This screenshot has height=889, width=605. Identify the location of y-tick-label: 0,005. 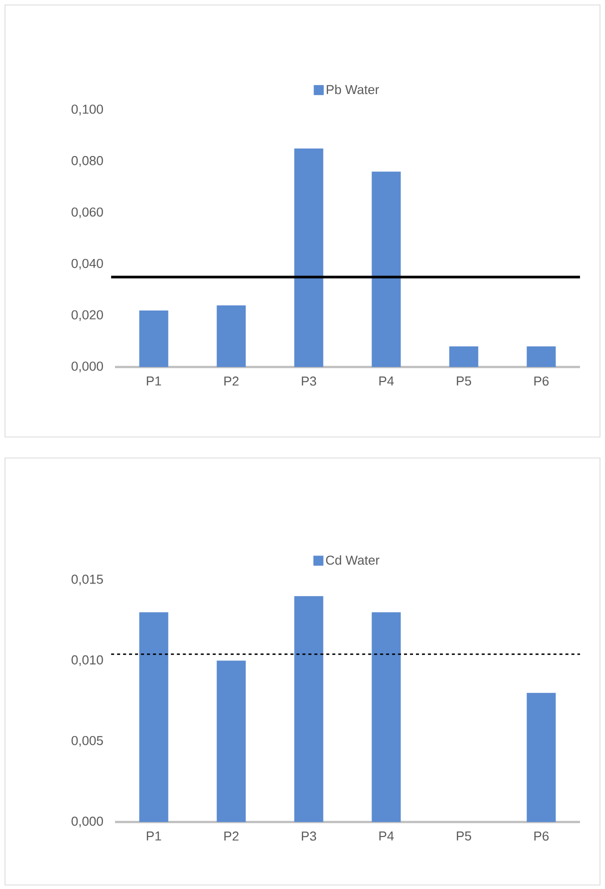
(87, 741).